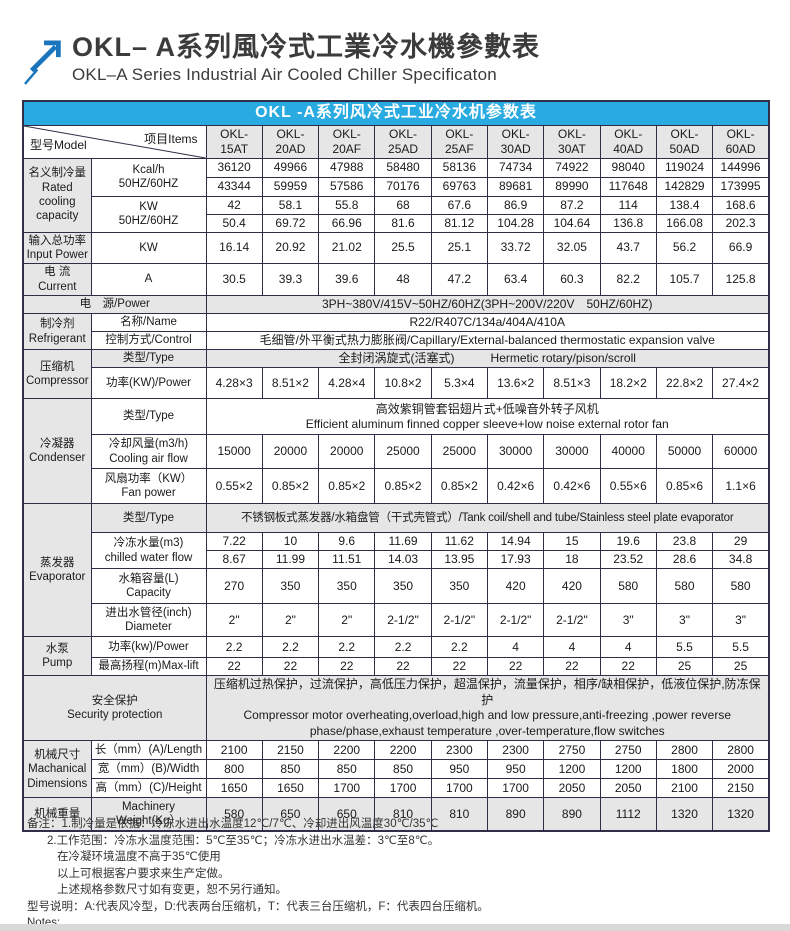 The width and height of the screenshot is (790, 931). Describe the element at coordinates (58, 144) in the screenshot. I see `corner-model-label: 型号Model` at that location.